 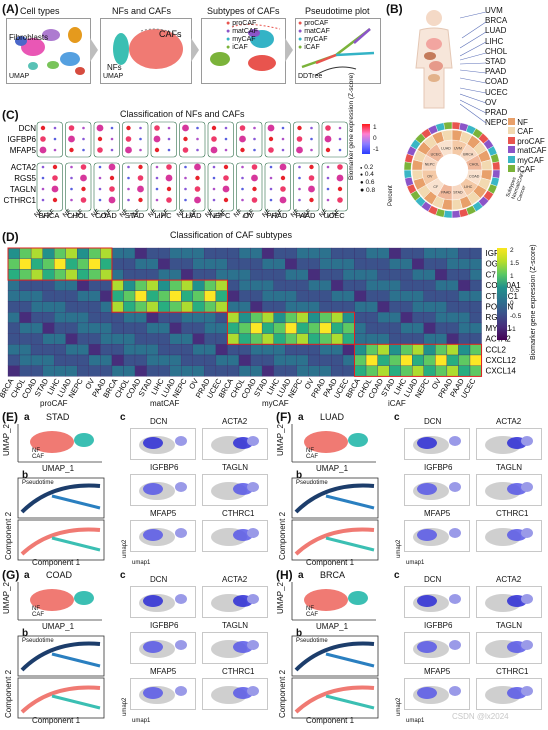 I want to click on dotplot-cancer-label: STAD, so click(x=135, y=214).